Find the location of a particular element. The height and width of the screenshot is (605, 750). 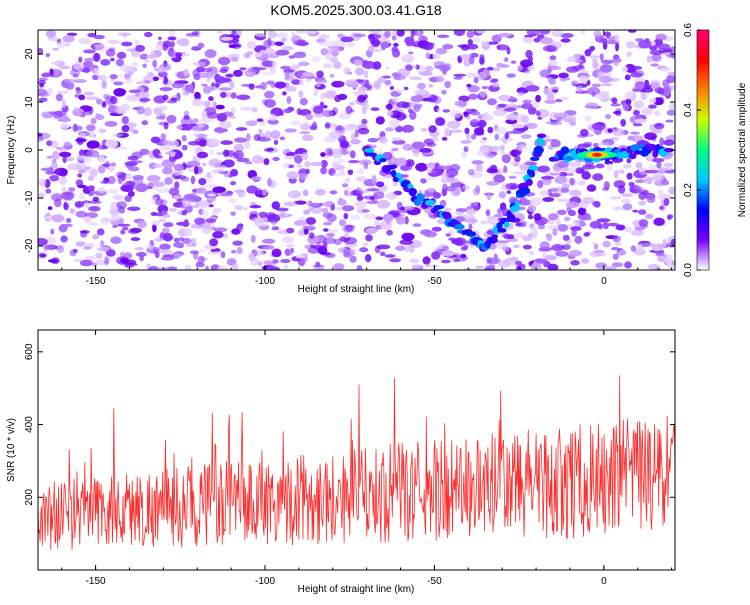

x-tick-label: -100 is located at coordinates (265, 281).